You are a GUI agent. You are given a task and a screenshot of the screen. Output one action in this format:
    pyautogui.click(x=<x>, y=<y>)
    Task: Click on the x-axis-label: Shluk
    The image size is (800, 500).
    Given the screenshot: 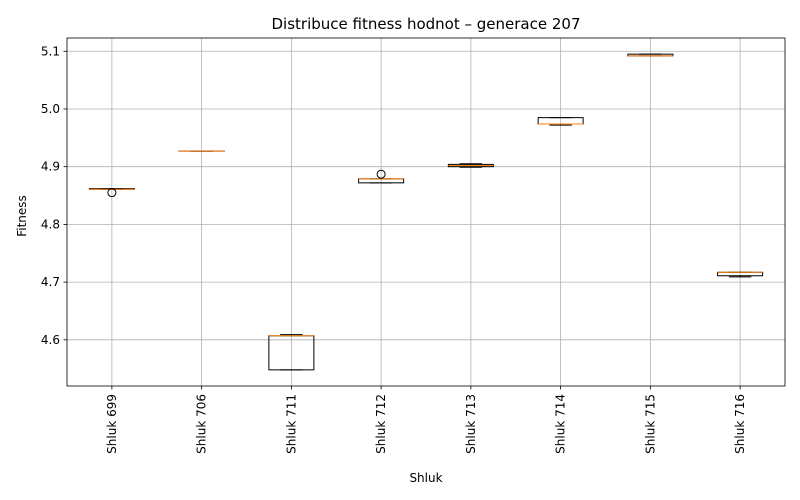 What is the action you would take?
    pyautogui.click(x=425, y=478)
    